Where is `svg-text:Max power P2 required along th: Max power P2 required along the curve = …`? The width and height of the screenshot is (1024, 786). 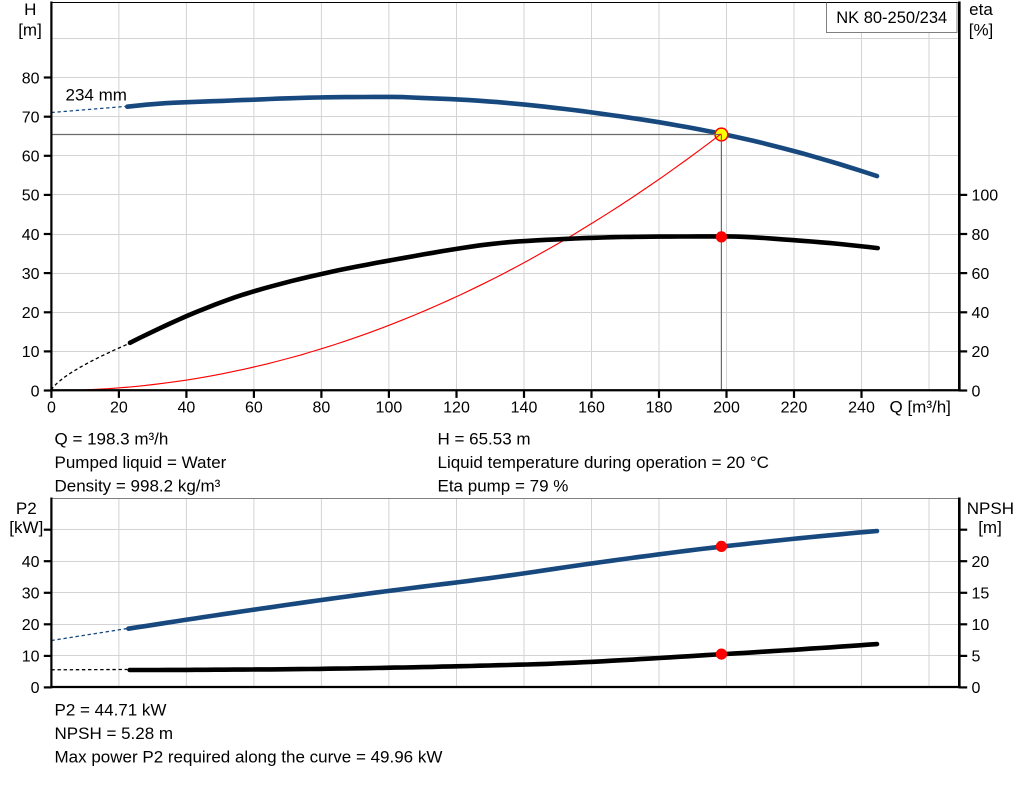
svg-text:Max power P2 required along th: Max power P2 required along the curve = … is located at coordinates (249, 756).